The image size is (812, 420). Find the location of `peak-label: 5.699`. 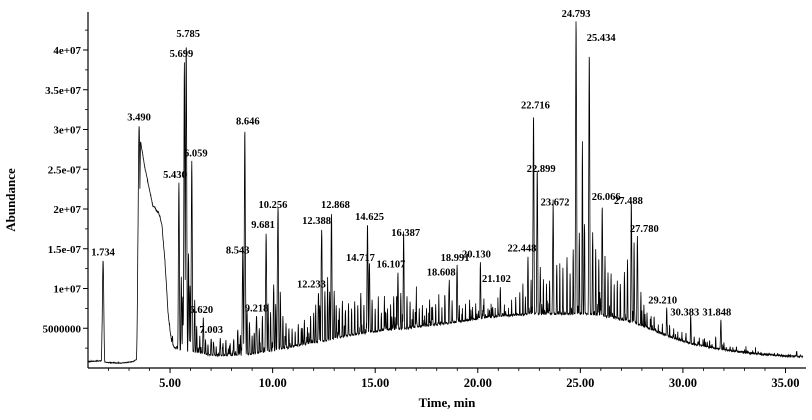

peak-label: 5.699 is located at coordinates (182, 54).